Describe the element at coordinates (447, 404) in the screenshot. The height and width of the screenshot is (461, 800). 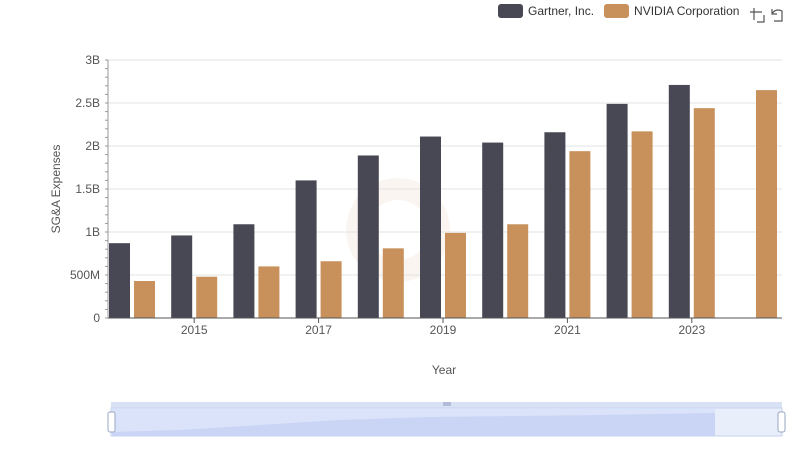
I see `slider-grip` at that location.